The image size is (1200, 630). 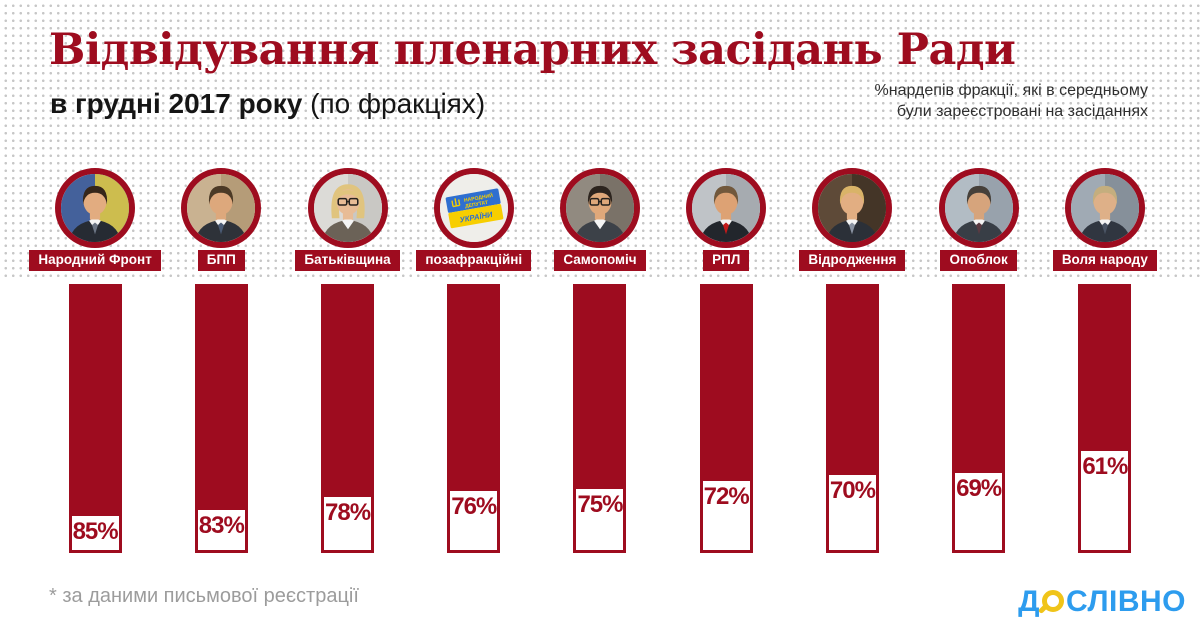 I want to click on bar-remainder-box: 70%, so click(x=852, y=512).